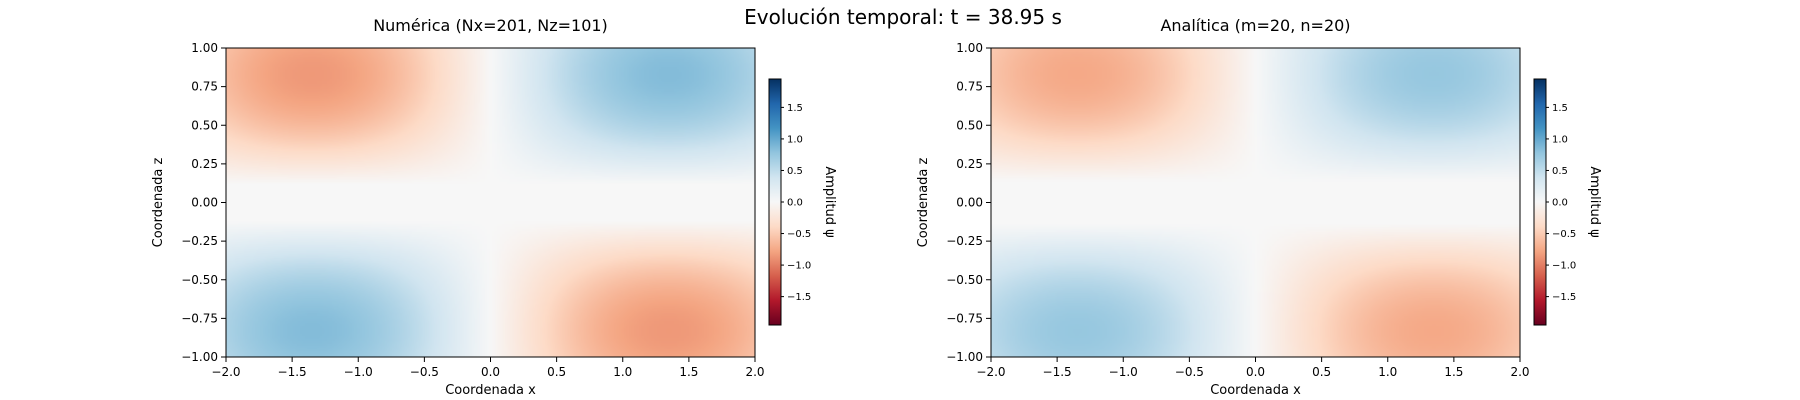 The width and height of the screenshot is (1800, 400). What do you see at coordinates (903, 17) in the screenshot?
I see `figure-suptitle: Evolución temporal: t = 38.95 s` at bounding box center [903, 17].